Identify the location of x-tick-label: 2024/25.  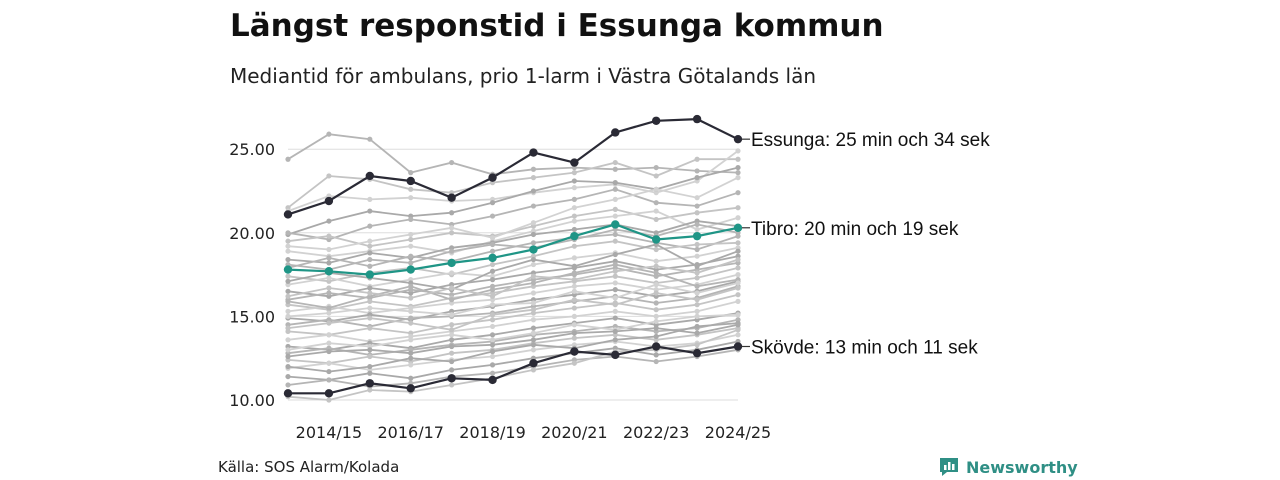
(738, 432).